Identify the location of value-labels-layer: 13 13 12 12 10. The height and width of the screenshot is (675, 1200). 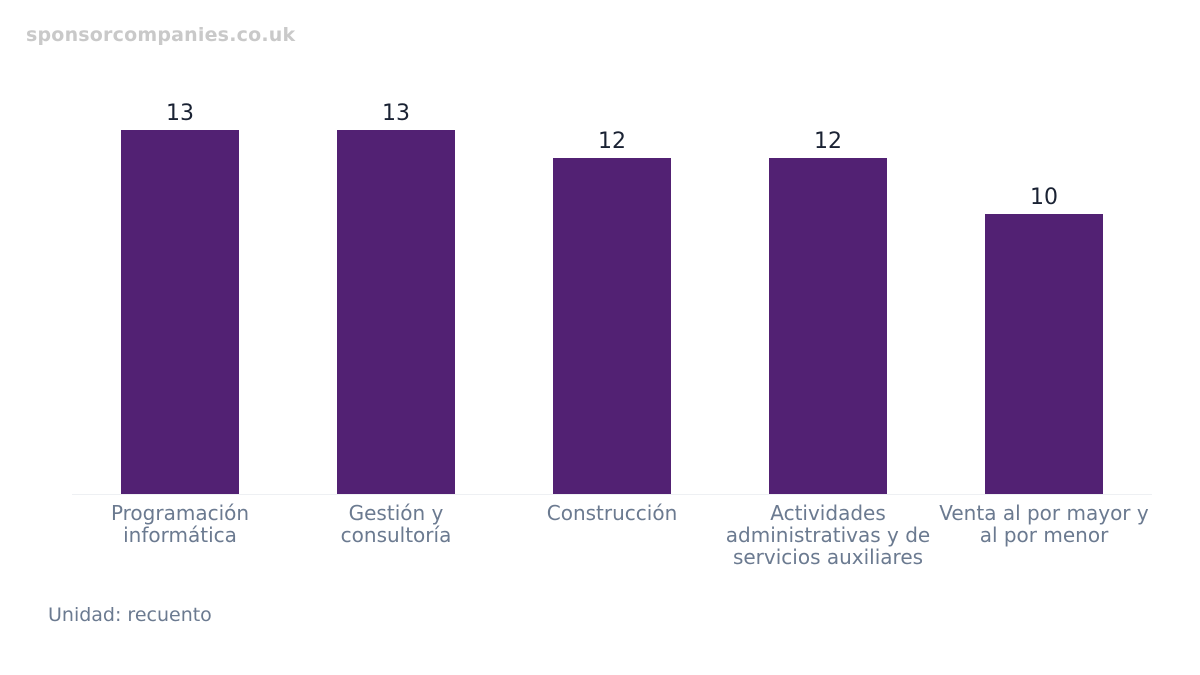
(612, 155).